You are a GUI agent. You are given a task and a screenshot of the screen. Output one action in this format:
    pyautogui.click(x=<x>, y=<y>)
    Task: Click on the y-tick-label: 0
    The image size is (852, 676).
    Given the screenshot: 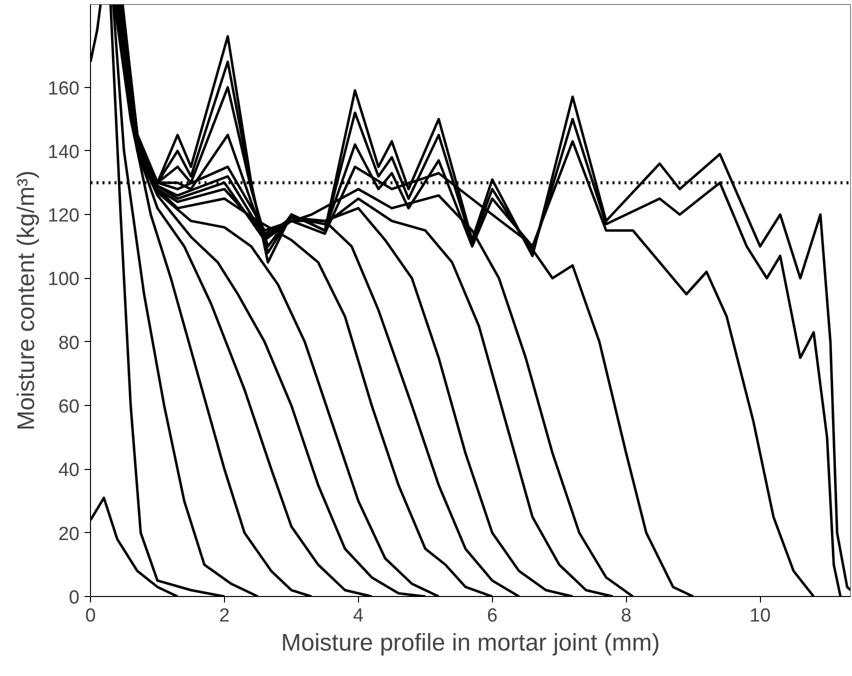 What is the action you would take?
    pyautogui.click(x=74, y=598)
    